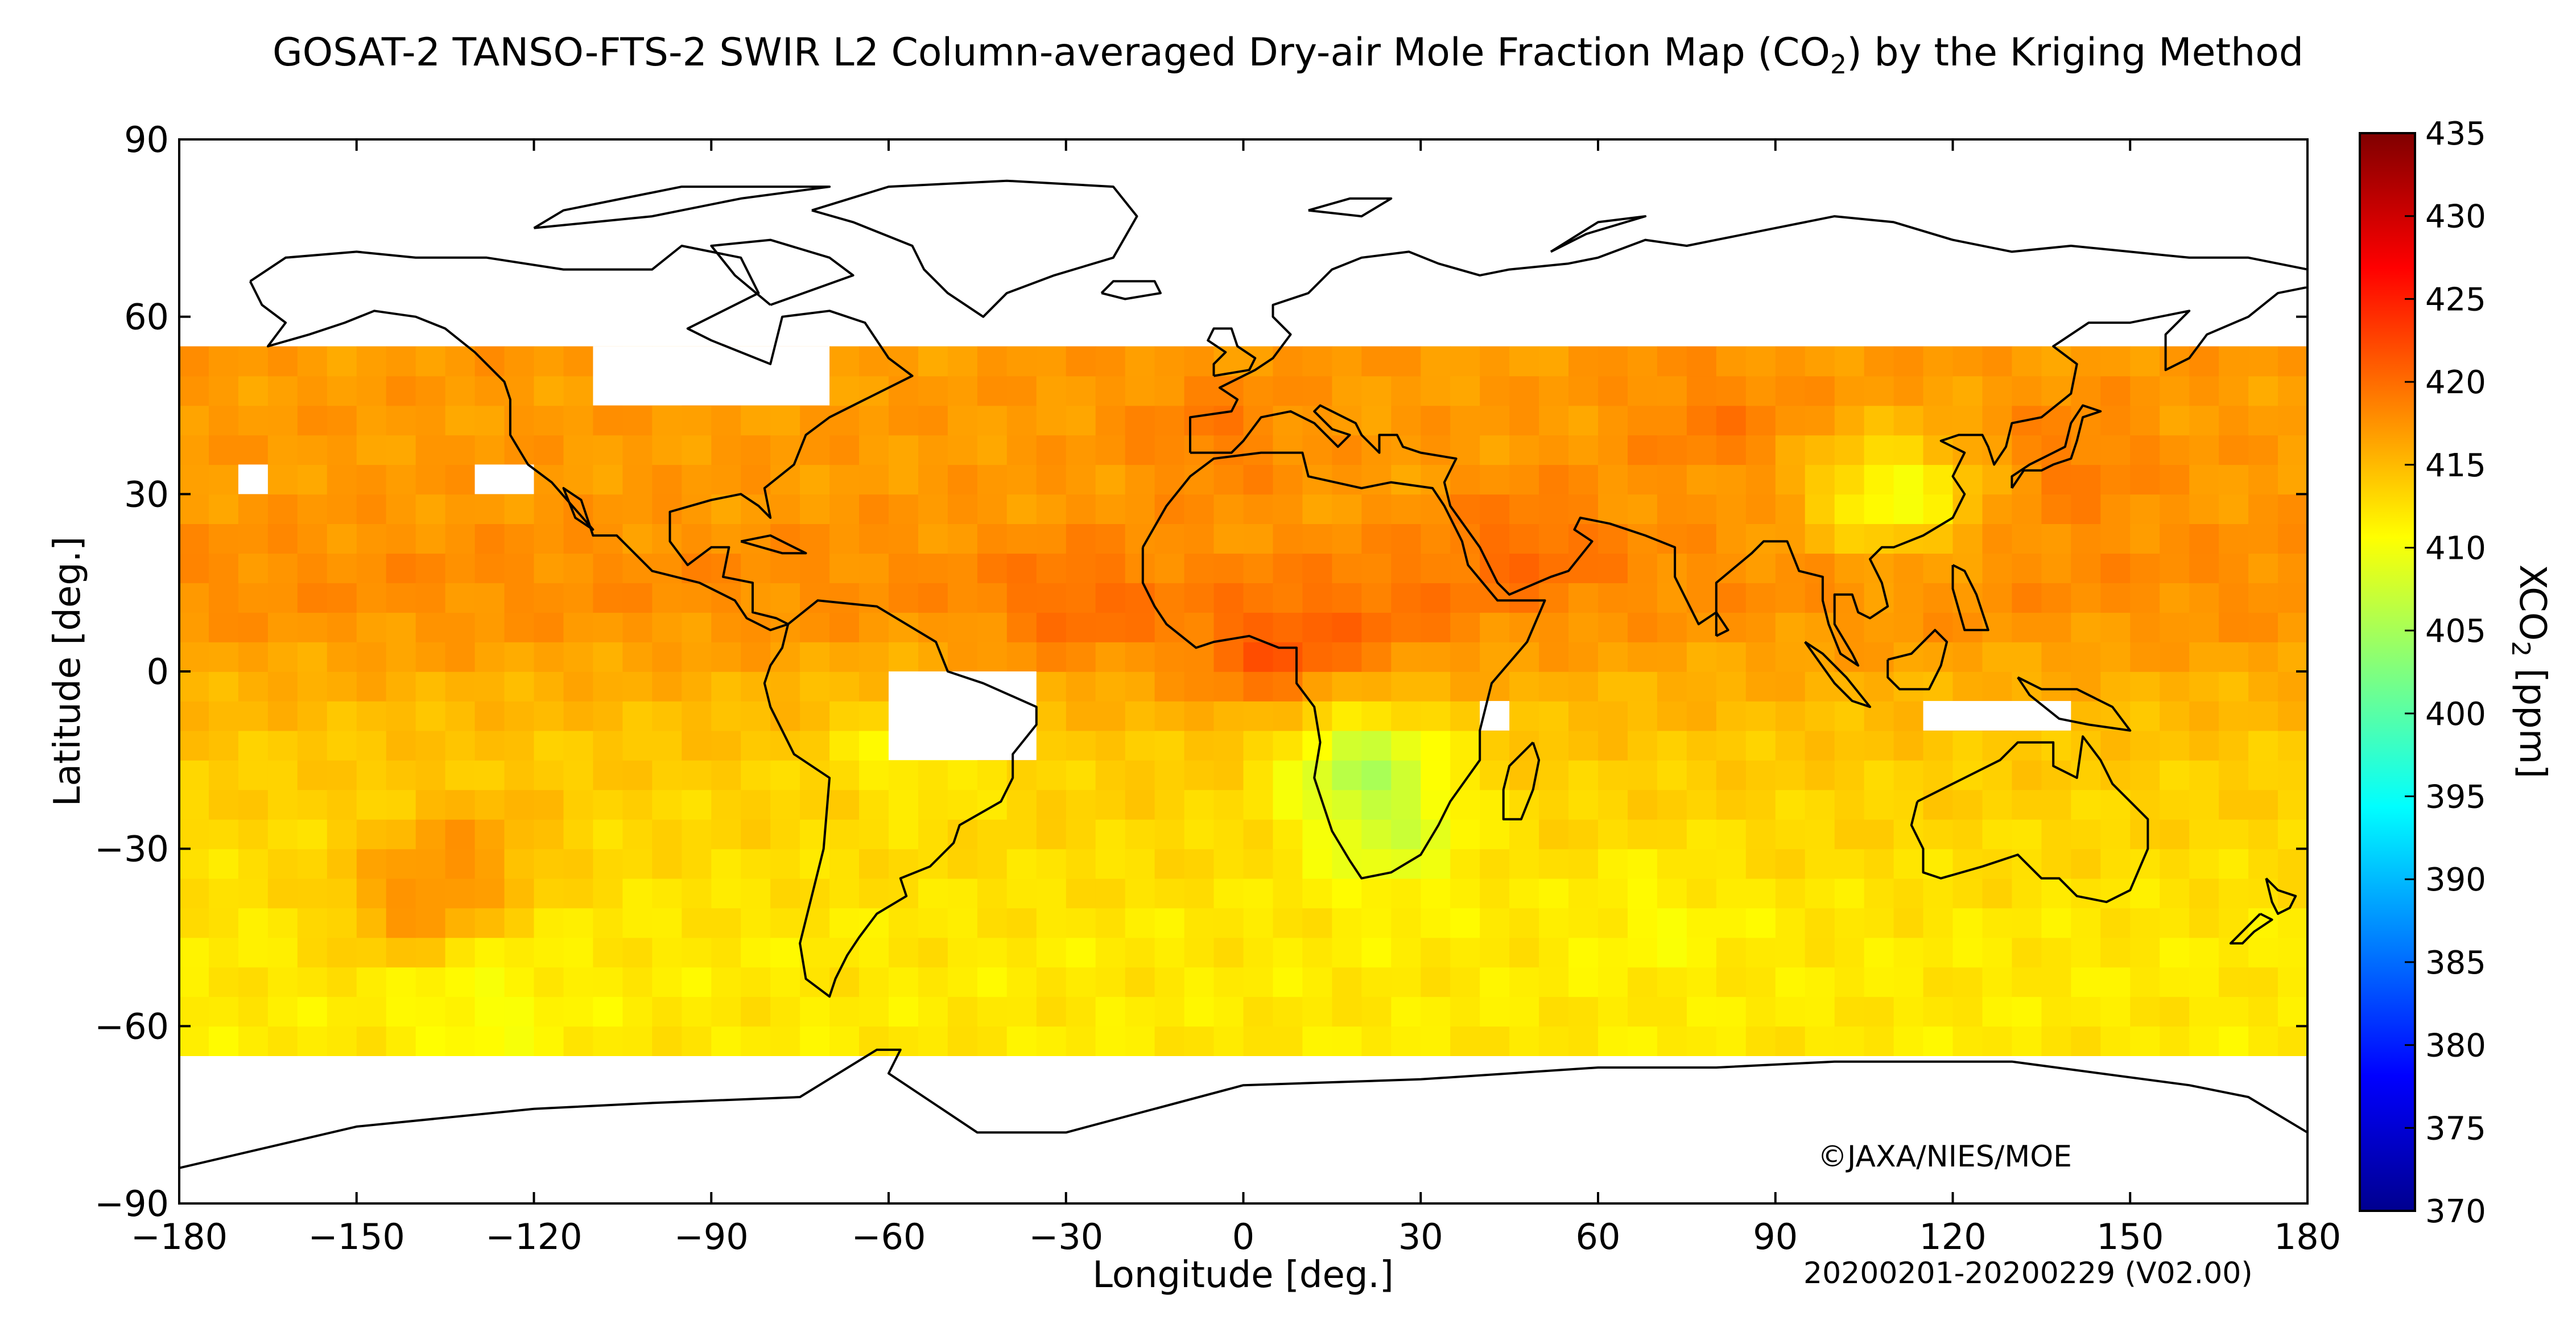 The height and width of the screenshot is (1344, 2576). I want to click on colorbar-tick-label: 400, so click(2456, 715).